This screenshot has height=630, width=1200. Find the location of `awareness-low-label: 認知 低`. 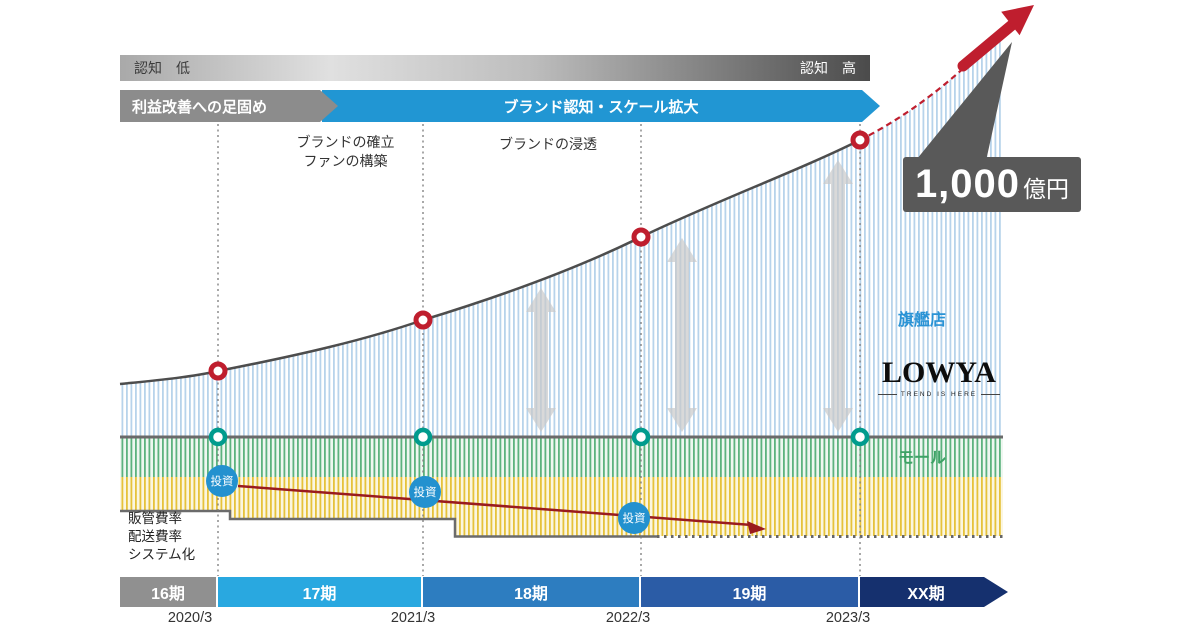

awareness-low-label: 認知 低 is located at coordinates (162, 68).